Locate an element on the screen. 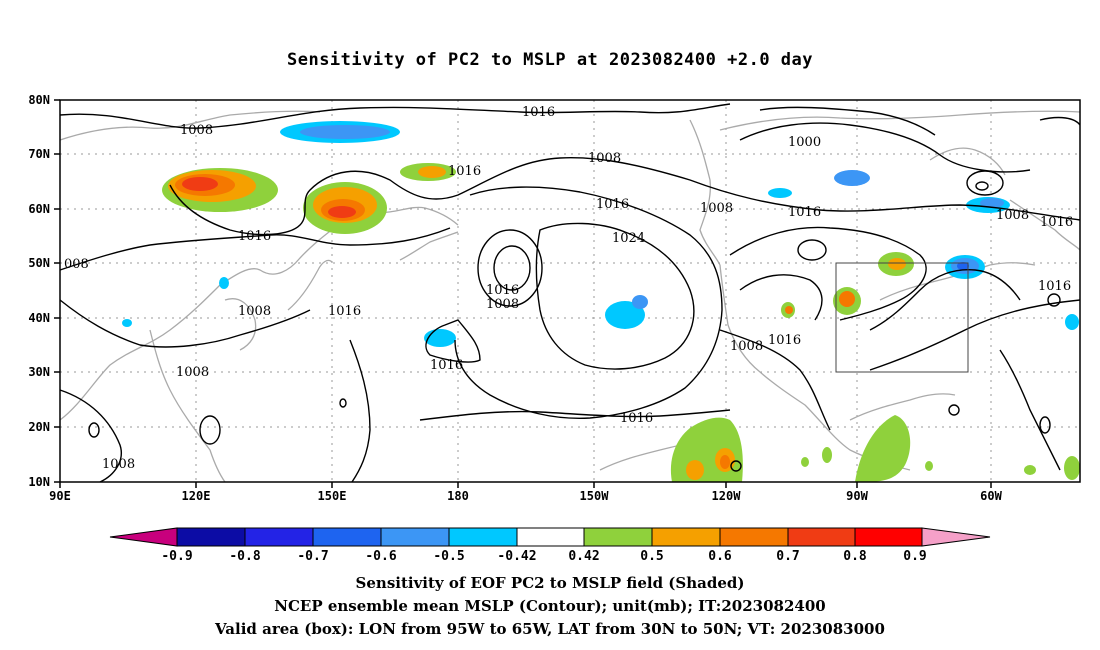 Image resolution: width=1100 pixels, height=650 pixels. lon-label: 150E is located at coordinates (332, 496).